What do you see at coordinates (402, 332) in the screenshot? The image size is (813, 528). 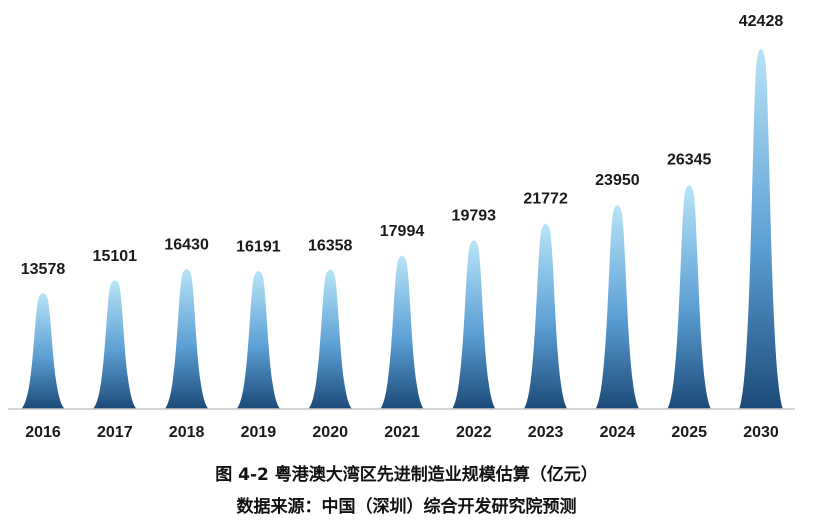 I see `bar-2021` at bounding box center [402, 332].